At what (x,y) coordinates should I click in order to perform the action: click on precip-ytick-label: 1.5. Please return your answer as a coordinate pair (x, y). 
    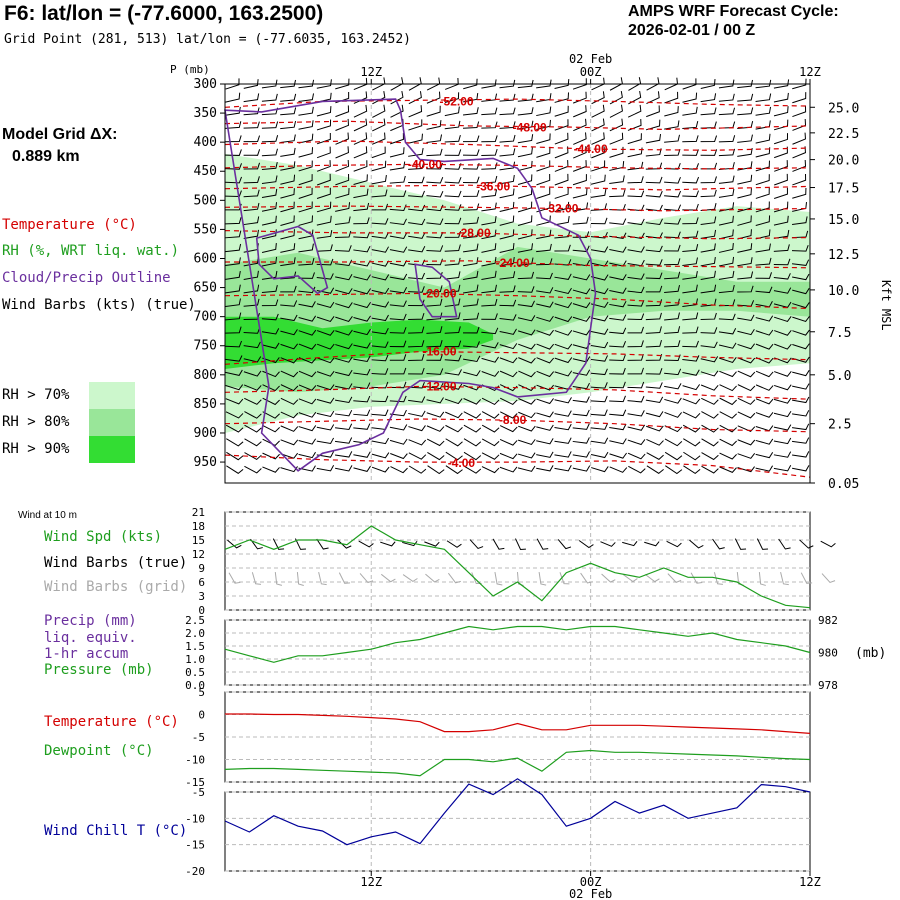
    Looking at the image, I should click on (195, 646).